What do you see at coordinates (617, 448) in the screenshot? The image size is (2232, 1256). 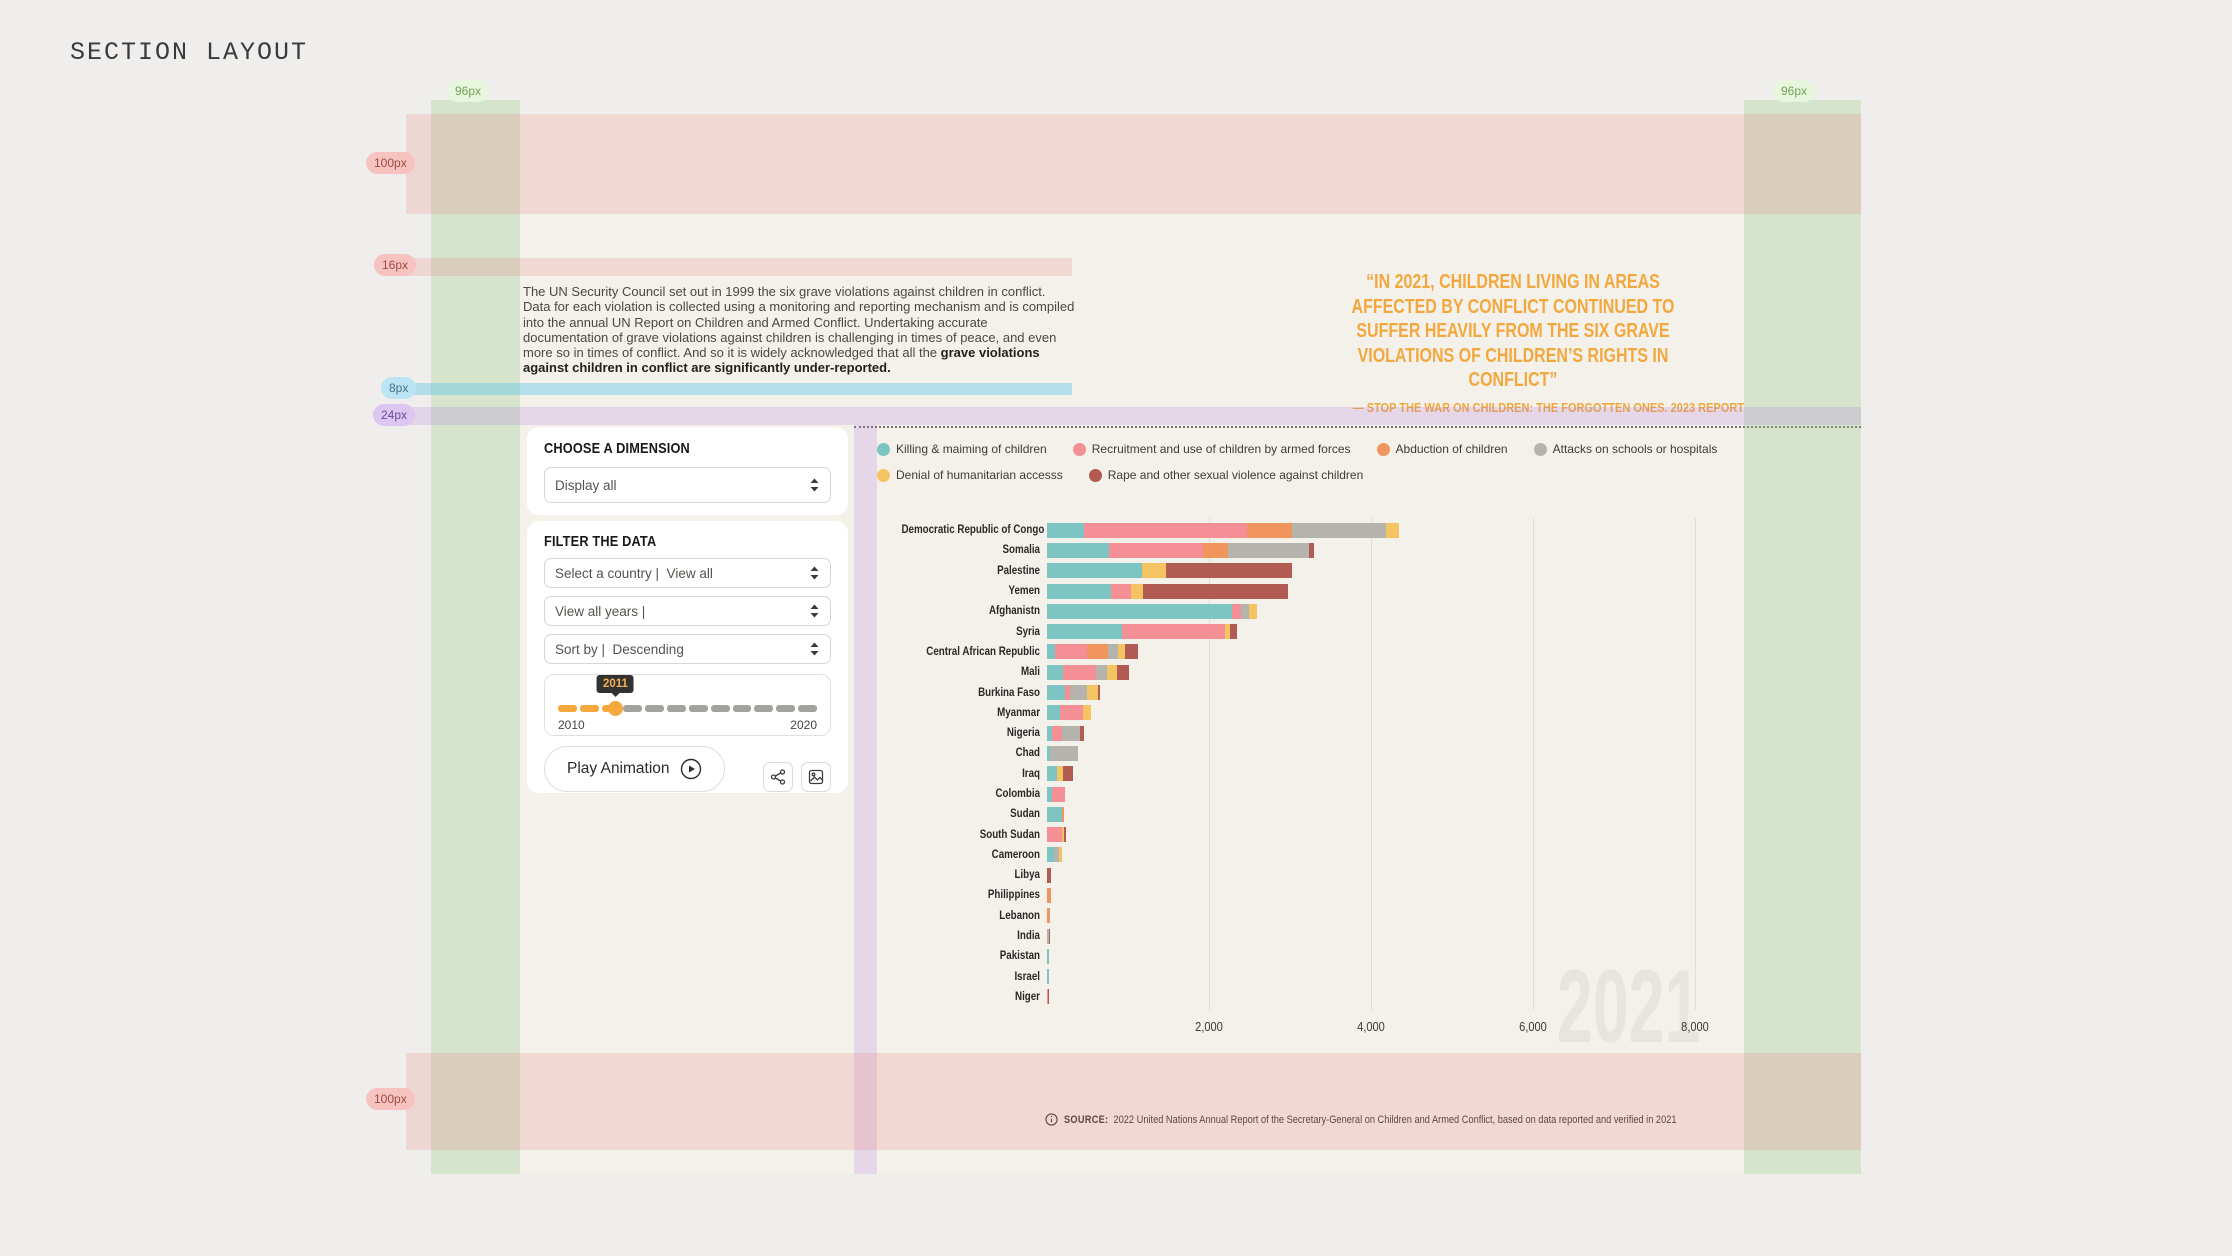 I see `dimension-heading: CHOOSE A DIMENSION` at bounding box center [617, 448].